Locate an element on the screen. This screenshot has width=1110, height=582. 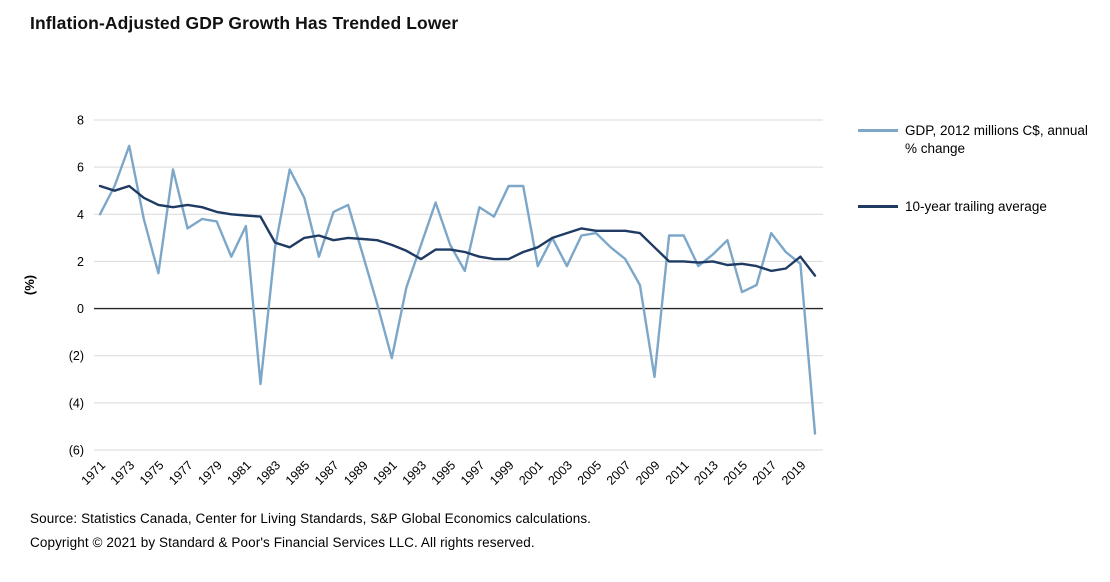
x-tick-label: 1995 is located at coordinates (444, 473).